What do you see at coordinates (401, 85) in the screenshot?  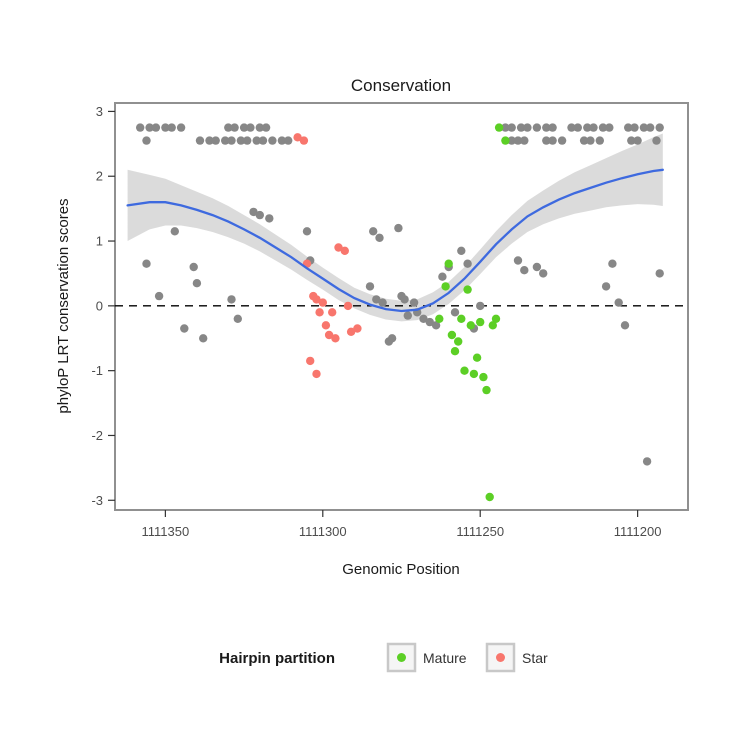 I see `chart-title: Conservation` at bounding box center [401, 85].